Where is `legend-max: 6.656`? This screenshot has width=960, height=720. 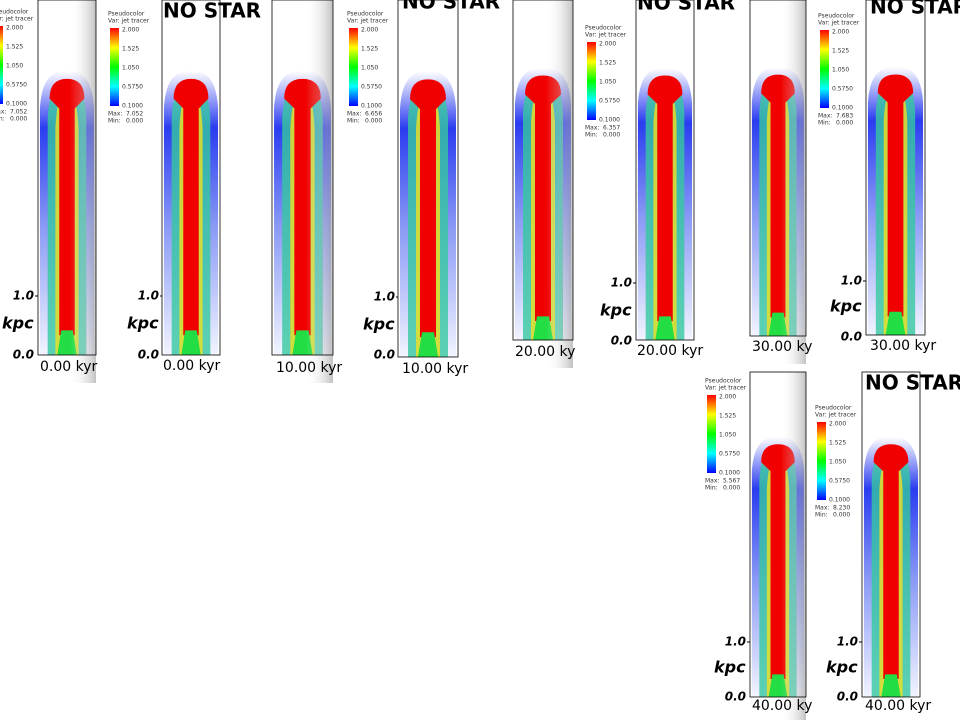 legend-max: 6.656 is located at coordinates (373, 114).